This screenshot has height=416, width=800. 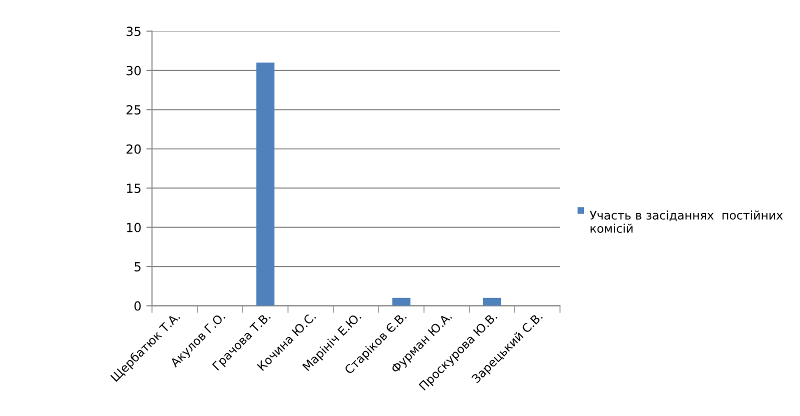 I want to click on y-tick-label: 25, so click(x=133, y=110).